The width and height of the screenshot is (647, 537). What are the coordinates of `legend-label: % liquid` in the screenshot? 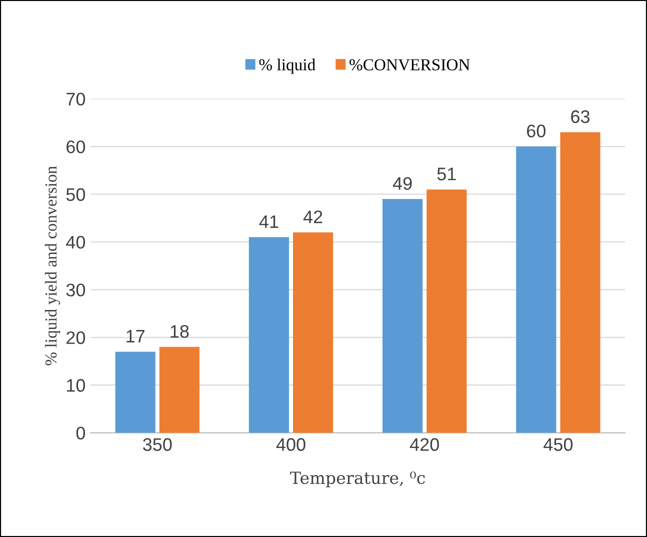 It's located at (287, 66).